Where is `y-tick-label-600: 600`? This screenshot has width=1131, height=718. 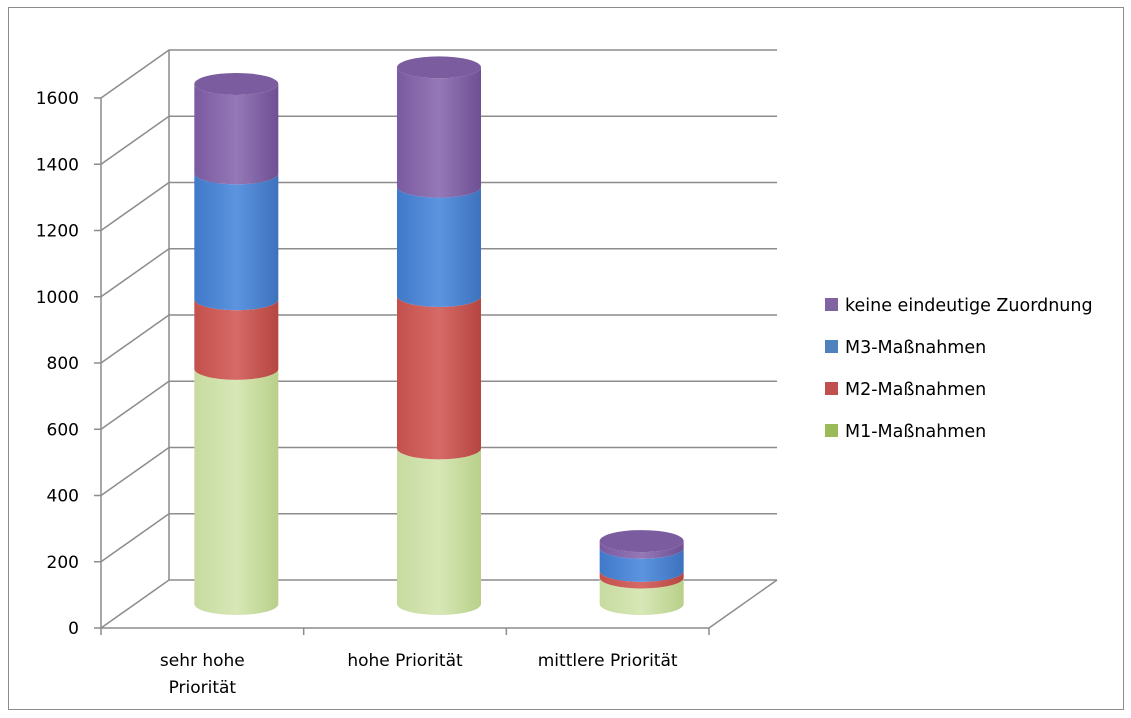 y-tick-label-600: 600 is located at coordinates (63, 430).